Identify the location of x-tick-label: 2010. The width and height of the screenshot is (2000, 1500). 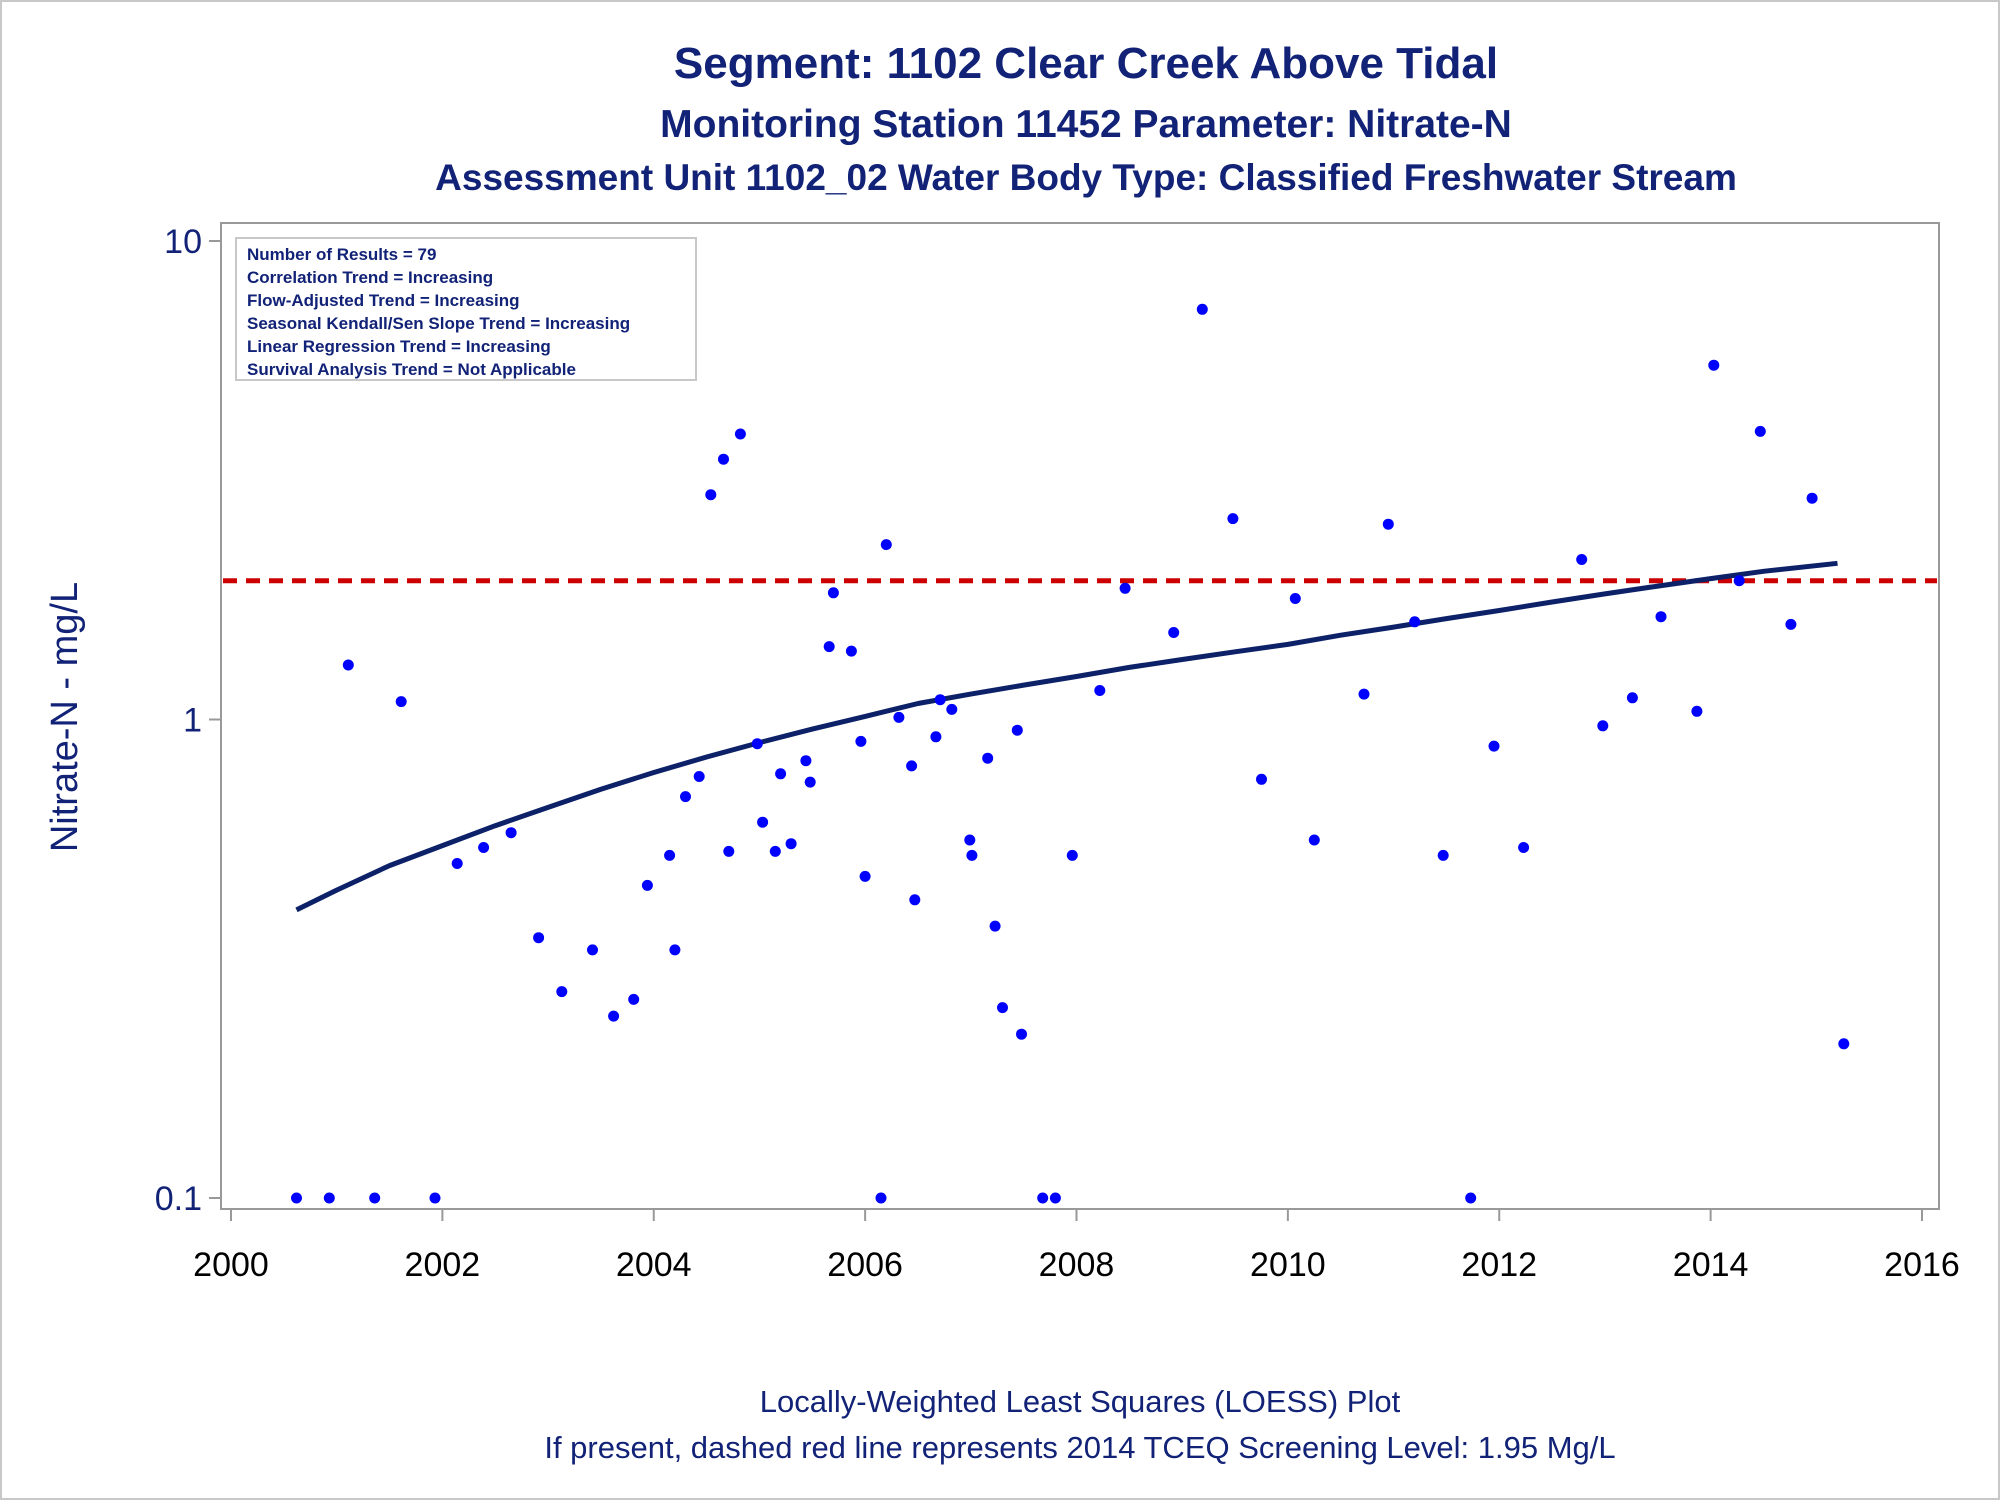
(1288, 1265).